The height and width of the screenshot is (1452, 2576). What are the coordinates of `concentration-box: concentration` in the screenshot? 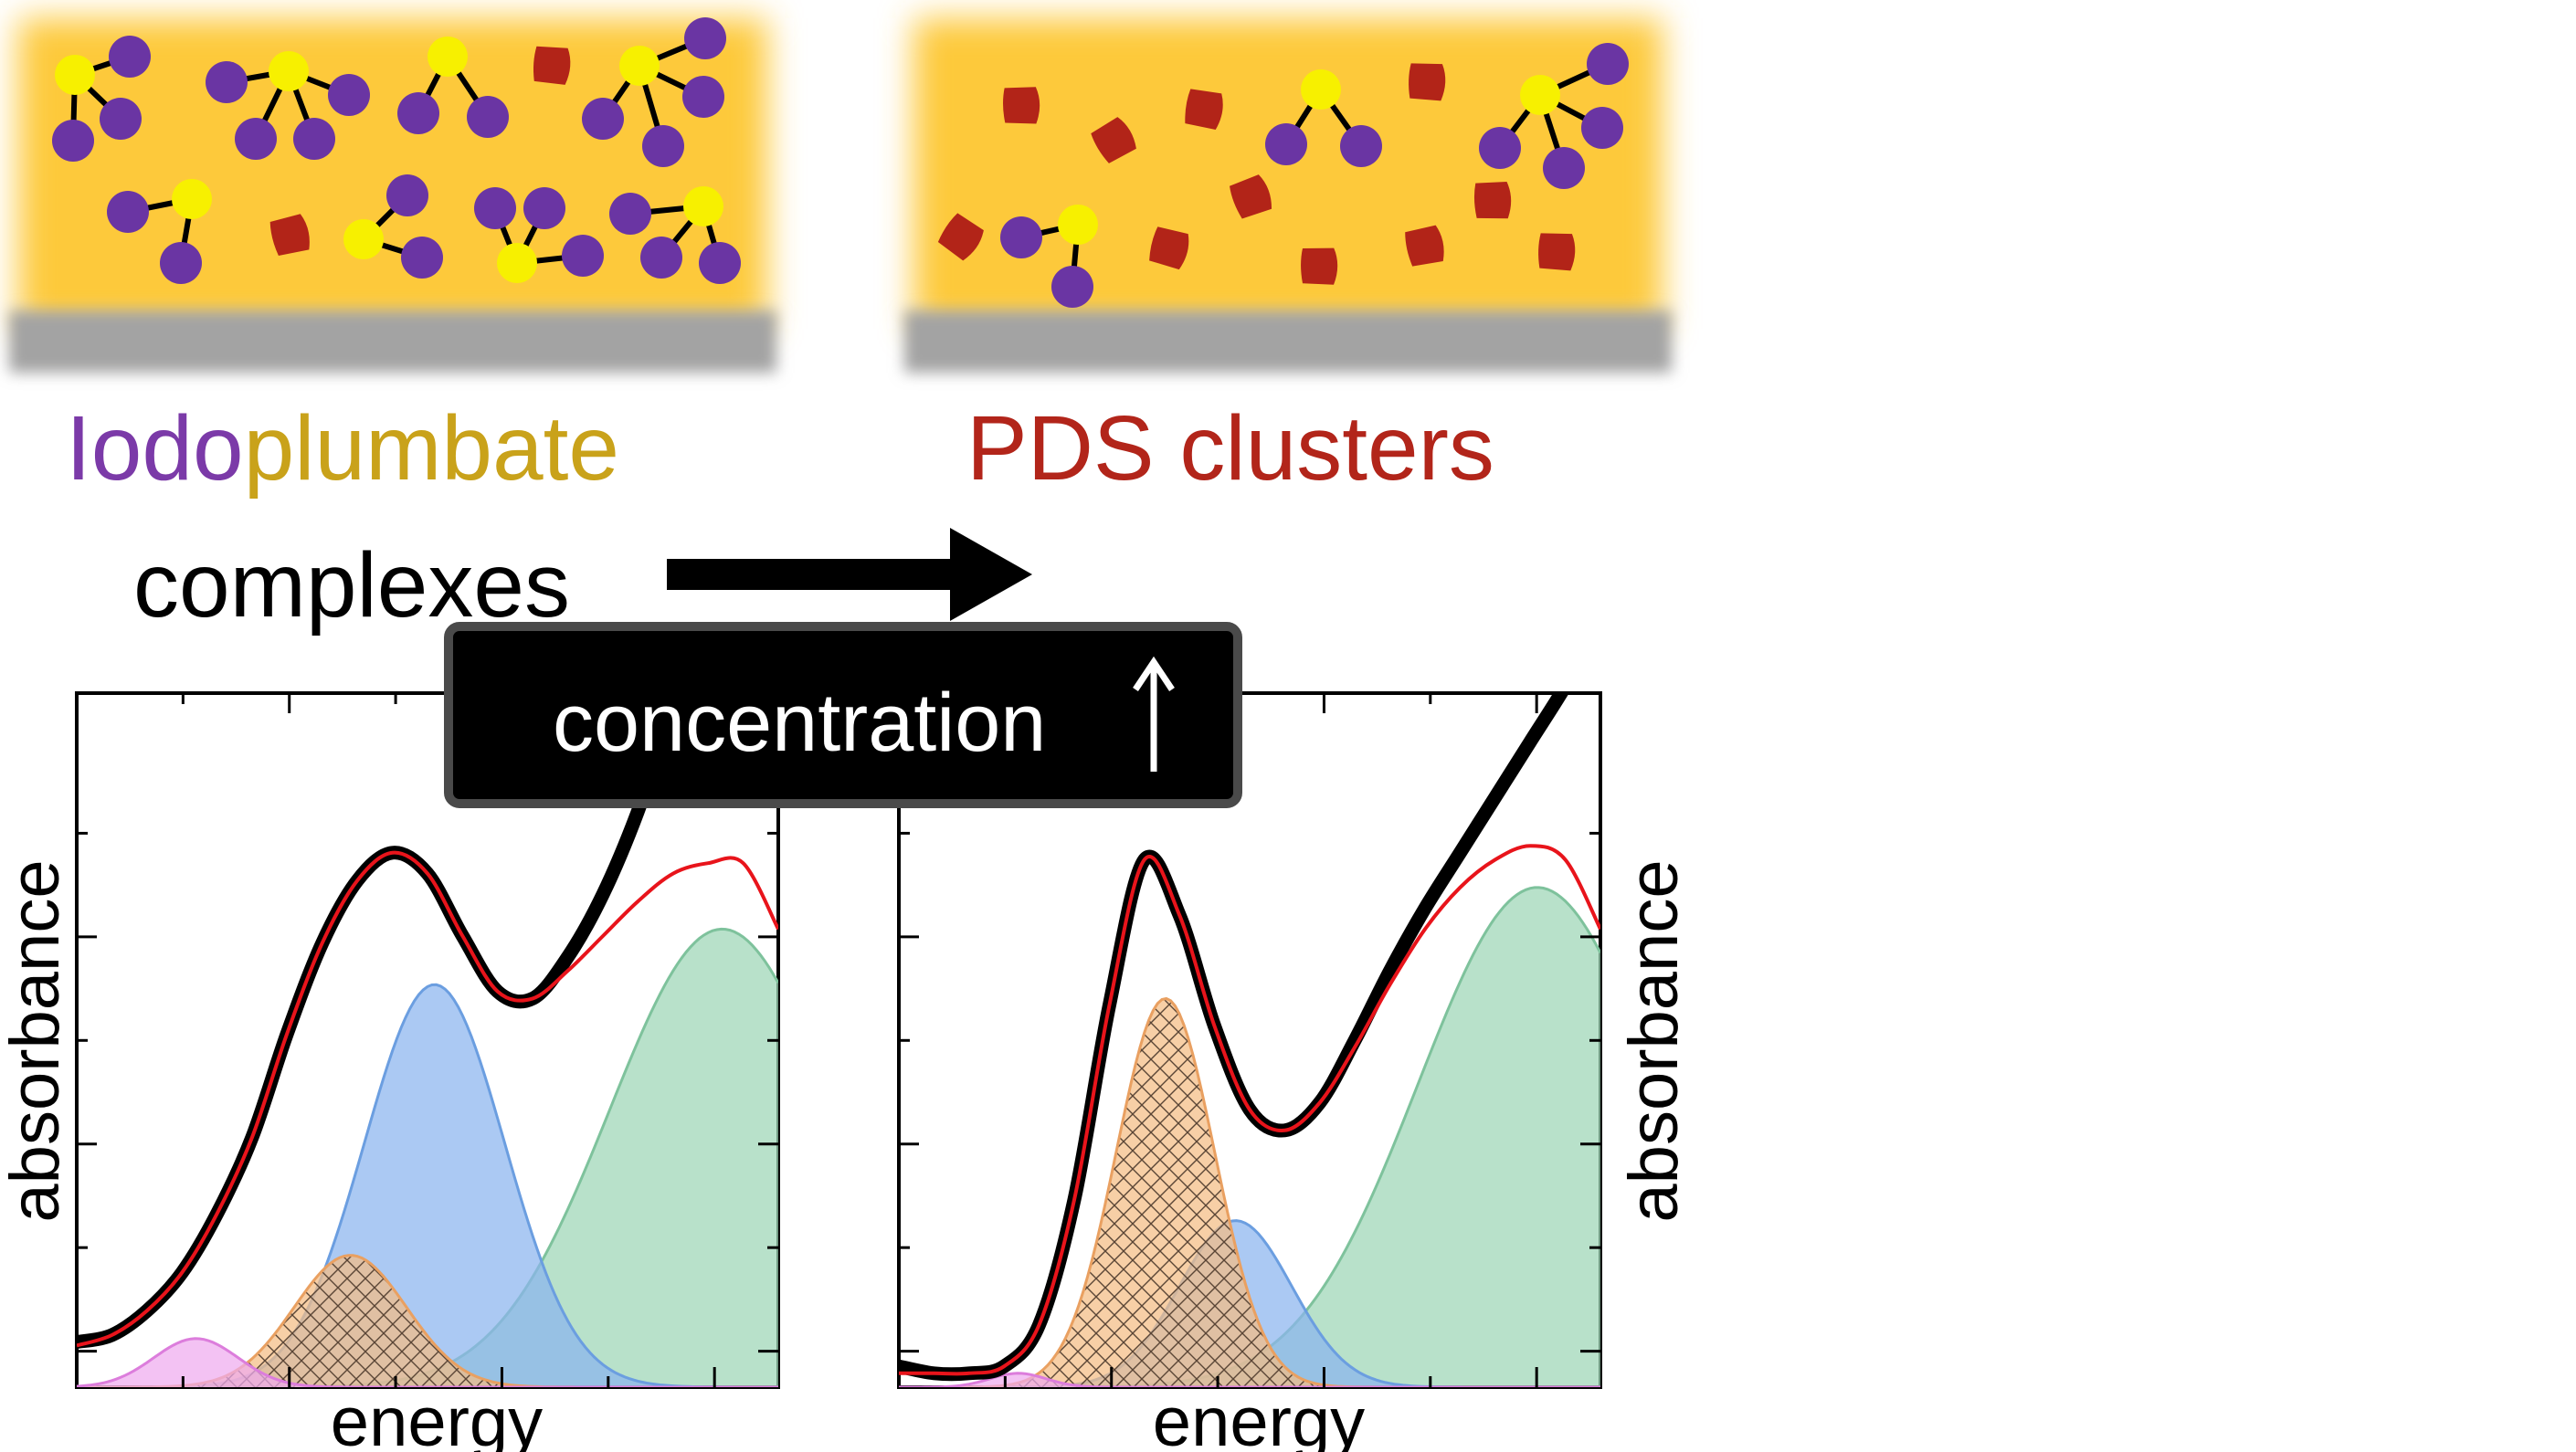 It's located at (843, 715).